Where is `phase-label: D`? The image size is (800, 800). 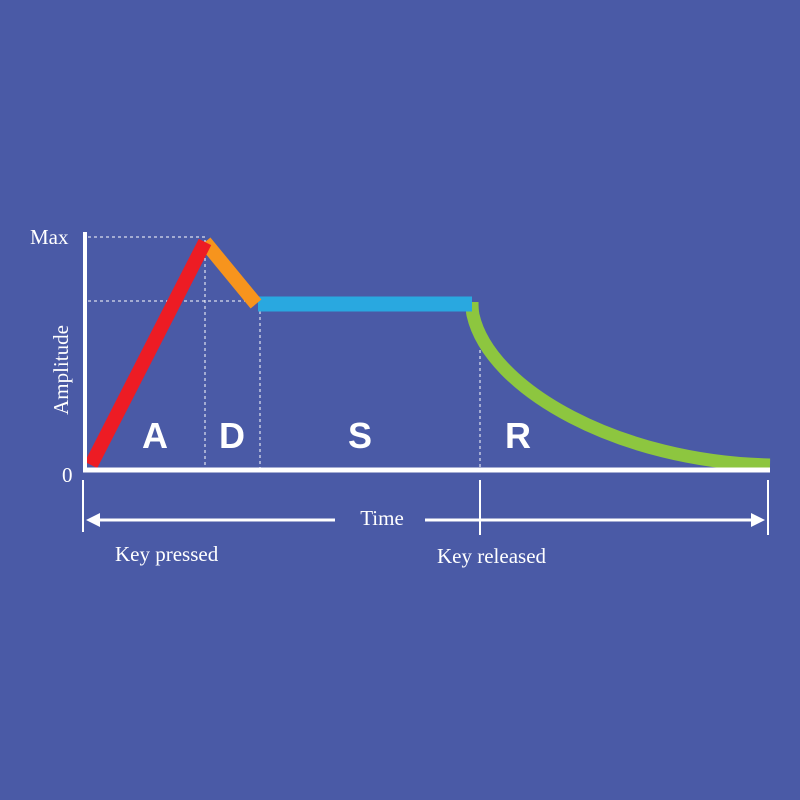
phase-label: D is located at coordinates (232, 435).